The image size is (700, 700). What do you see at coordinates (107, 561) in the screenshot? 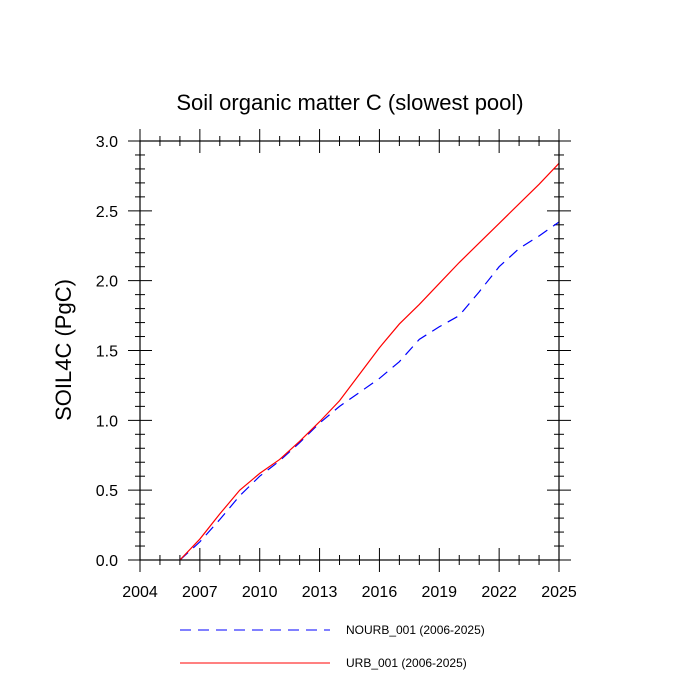
I see `y-tick-label: 0.0` at bounding box center [107, 561].